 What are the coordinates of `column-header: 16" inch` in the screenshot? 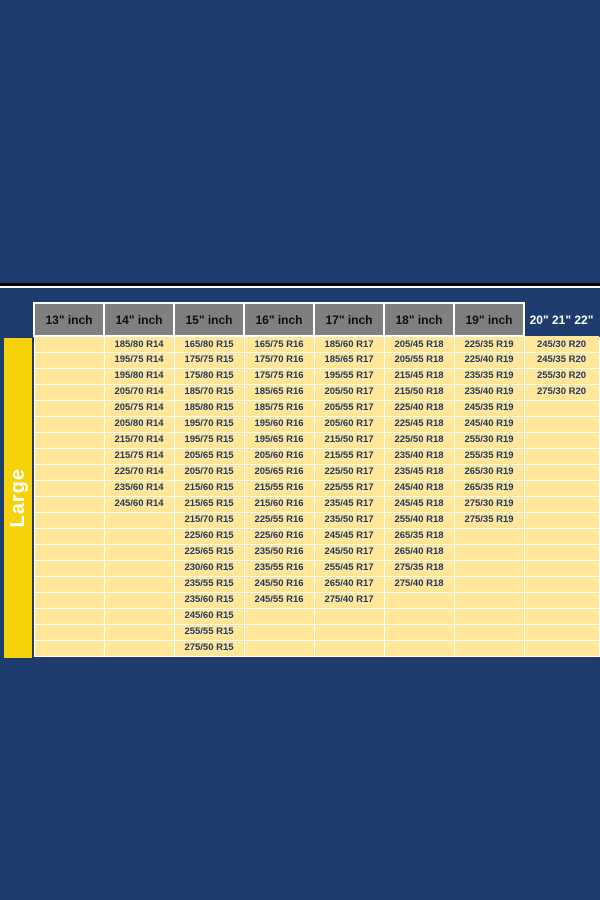 It's located at (279, 319).